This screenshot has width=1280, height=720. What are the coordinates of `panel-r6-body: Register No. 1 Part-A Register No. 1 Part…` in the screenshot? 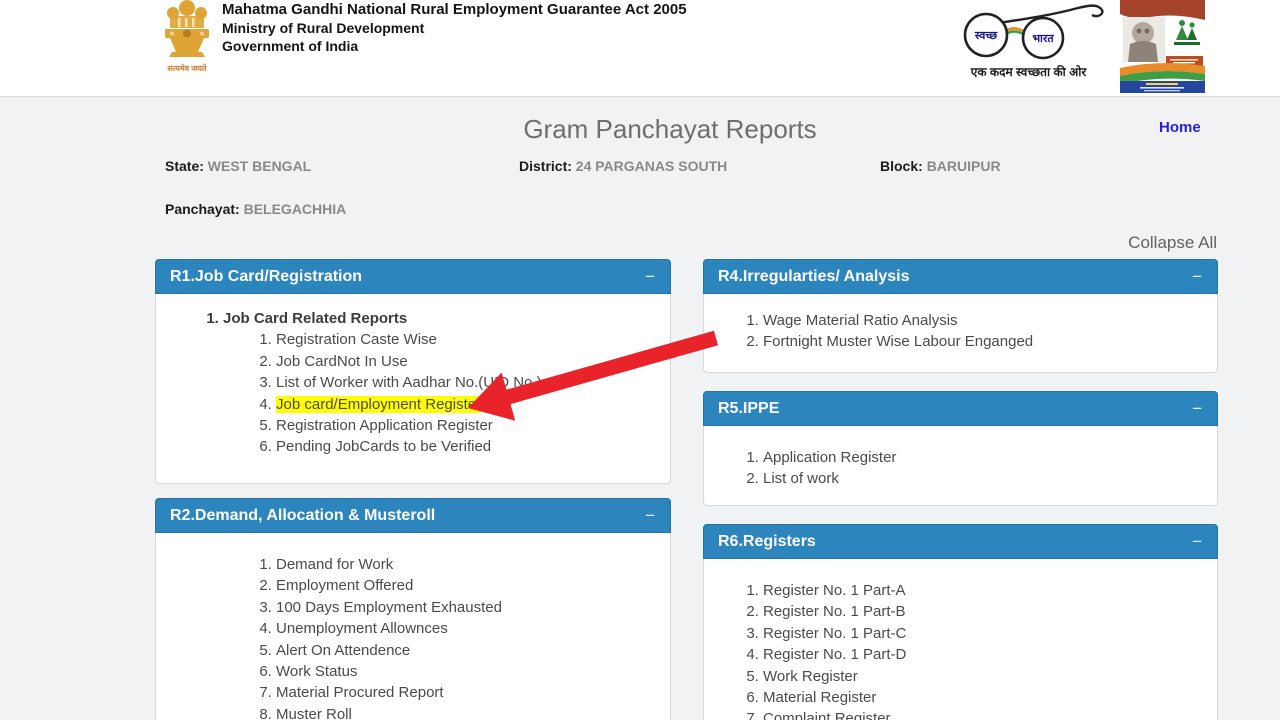 It's located at (960, 639).